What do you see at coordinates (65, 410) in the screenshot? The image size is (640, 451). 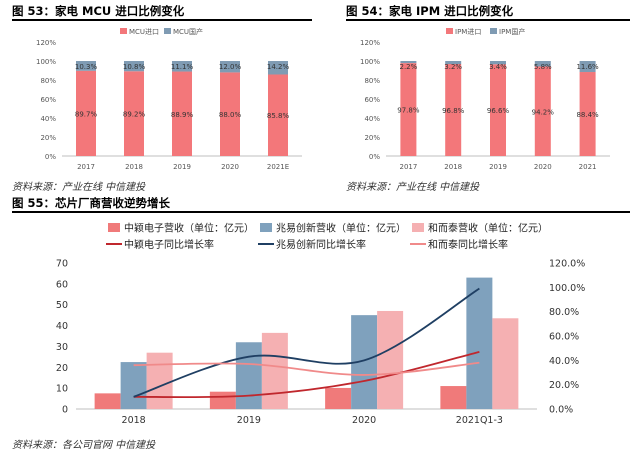 I see `y-tick-label: 0` at bounding box center [65, 410].